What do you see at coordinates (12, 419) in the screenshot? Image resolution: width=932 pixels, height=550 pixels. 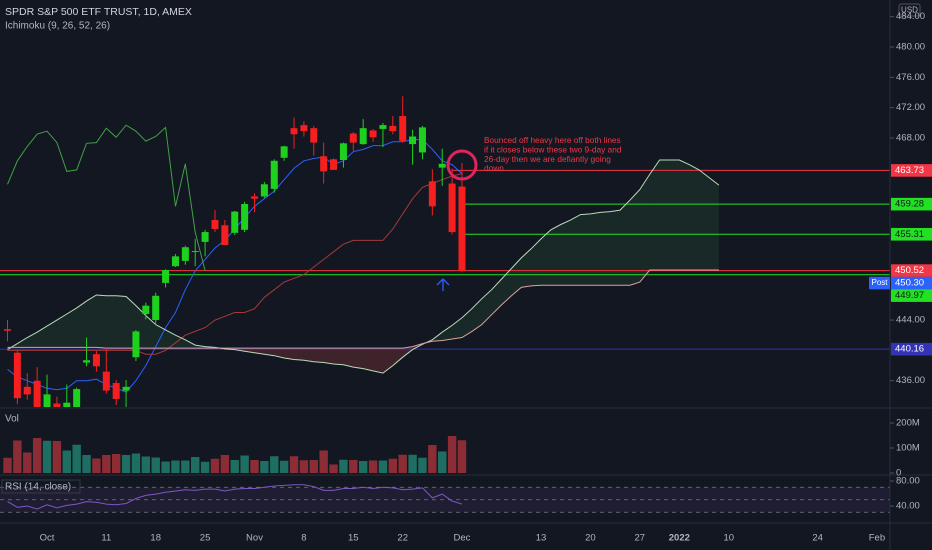 I see `volume-label: Vol` at bounding box center [12, 419].